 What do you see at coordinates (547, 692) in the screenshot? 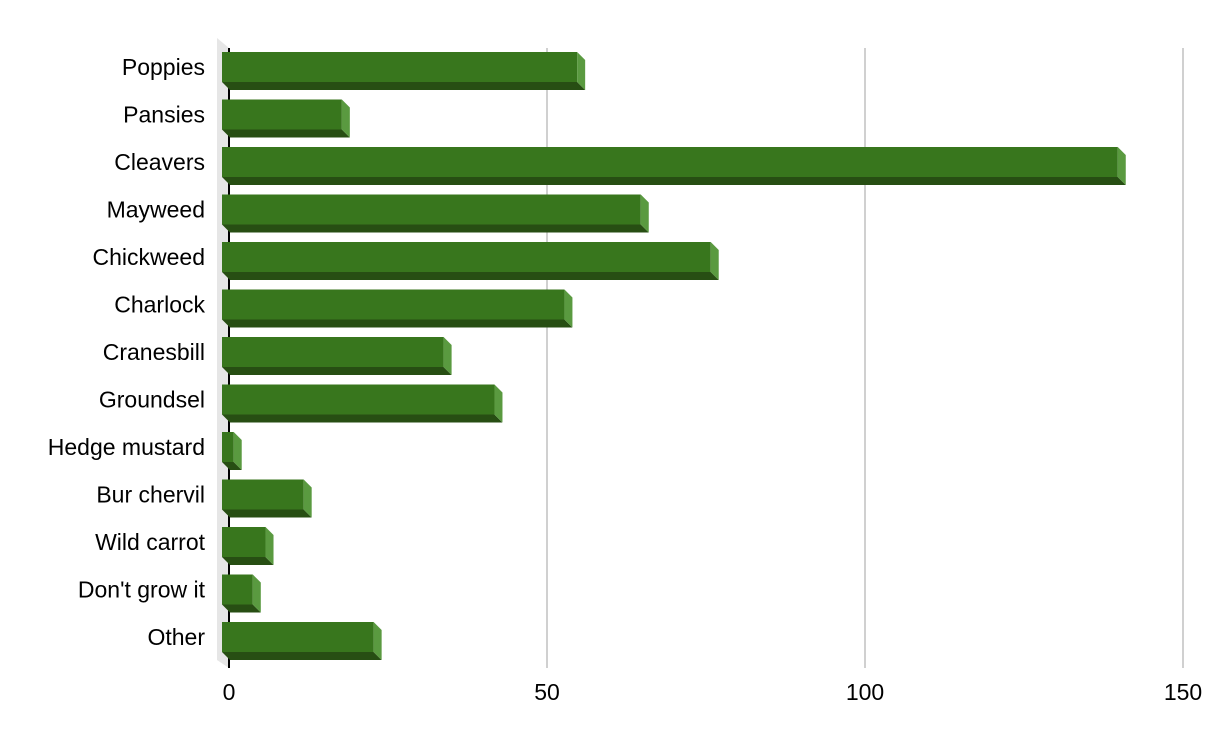
I see `x-tick-label: 50` at bounding box center [547, 692].